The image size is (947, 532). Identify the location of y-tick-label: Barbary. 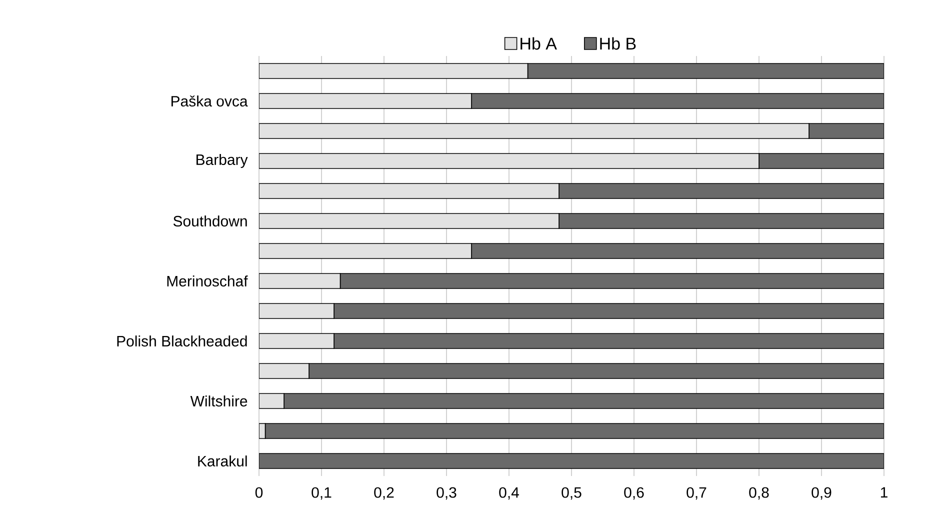
(222, 161).